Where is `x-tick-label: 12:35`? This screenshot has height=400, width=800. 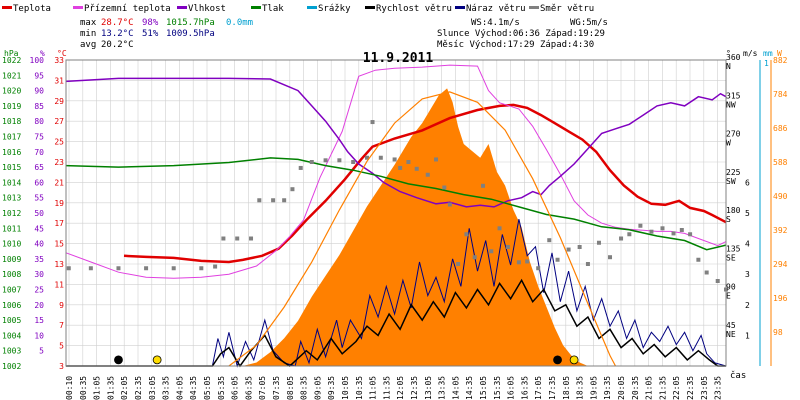
x-tick-label: 12:35 is located at coordinates (414, 388).